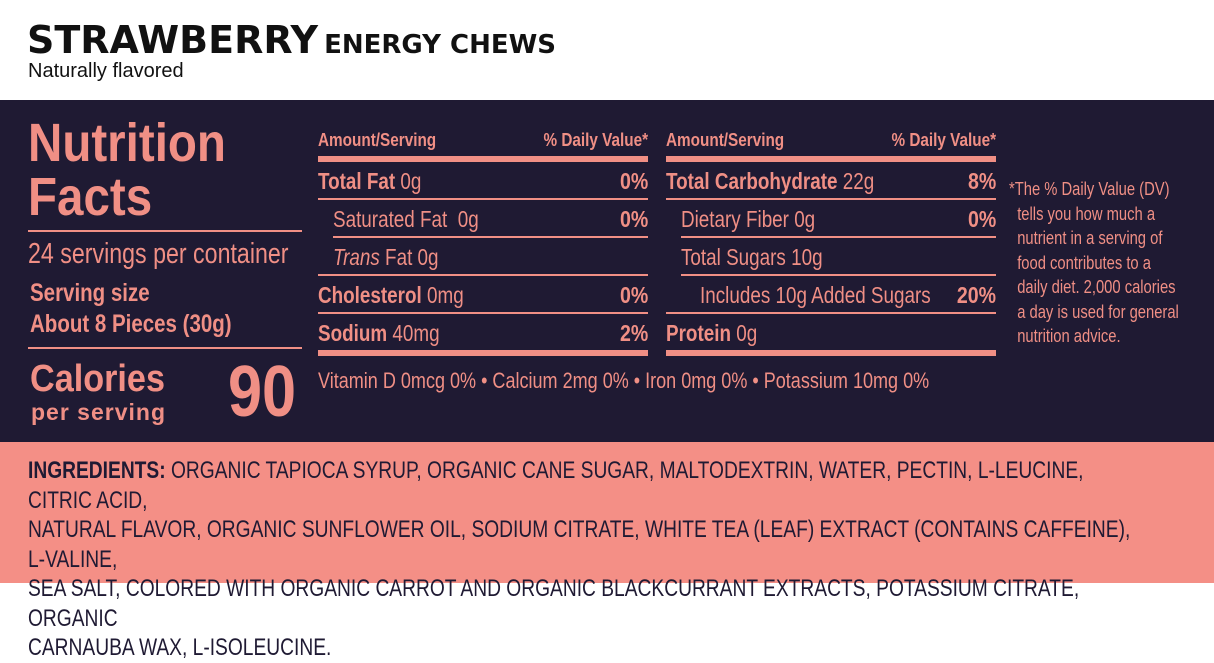 This screenshot has width=1214, height=663. What do you see at coordinates (483, 181) in the screenshot?
I see `nutrient-row-total-fat: Total Fat 0g 0%` at bounding box center [483, 181].